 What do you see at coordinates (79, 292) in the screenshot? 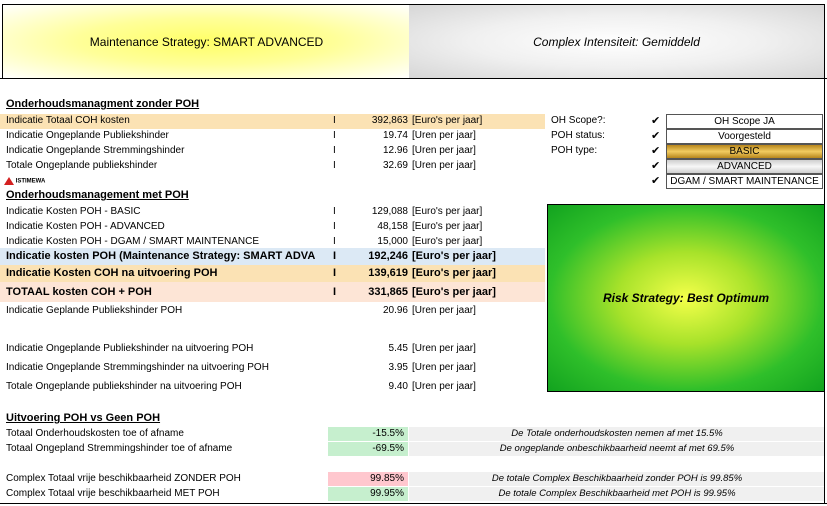
I see `row-label: TOTAAL kosten COH + POH` at bounding box center [79, 292].